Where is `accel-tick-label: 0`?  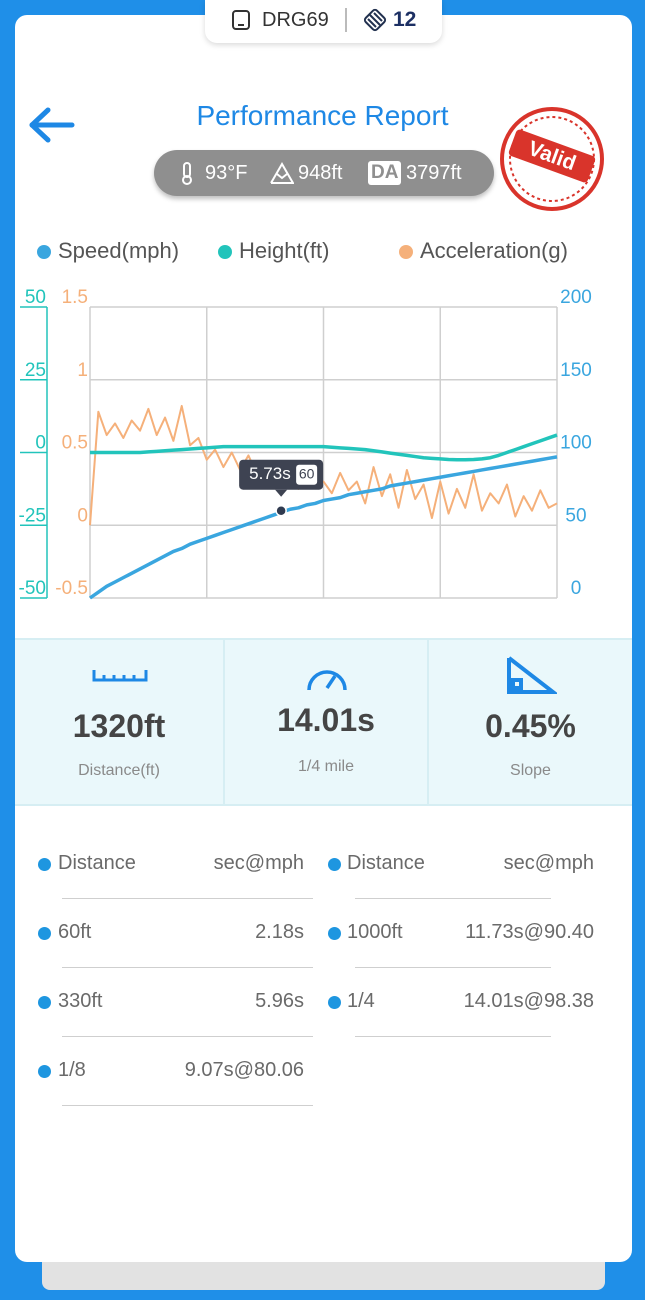
accel-tick-label: 0 is located at coordinates (82, 515).